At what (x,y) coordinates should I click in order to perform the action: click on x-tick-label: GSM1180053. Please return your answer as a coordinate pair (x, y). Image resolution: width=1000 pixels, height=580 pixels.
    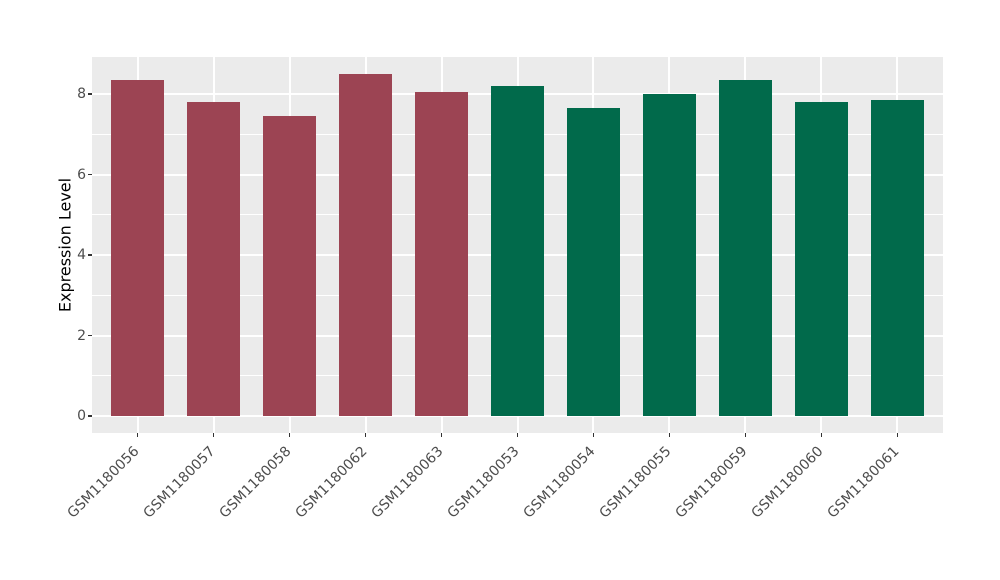
    Looking at the image, I should click on (483, 482).